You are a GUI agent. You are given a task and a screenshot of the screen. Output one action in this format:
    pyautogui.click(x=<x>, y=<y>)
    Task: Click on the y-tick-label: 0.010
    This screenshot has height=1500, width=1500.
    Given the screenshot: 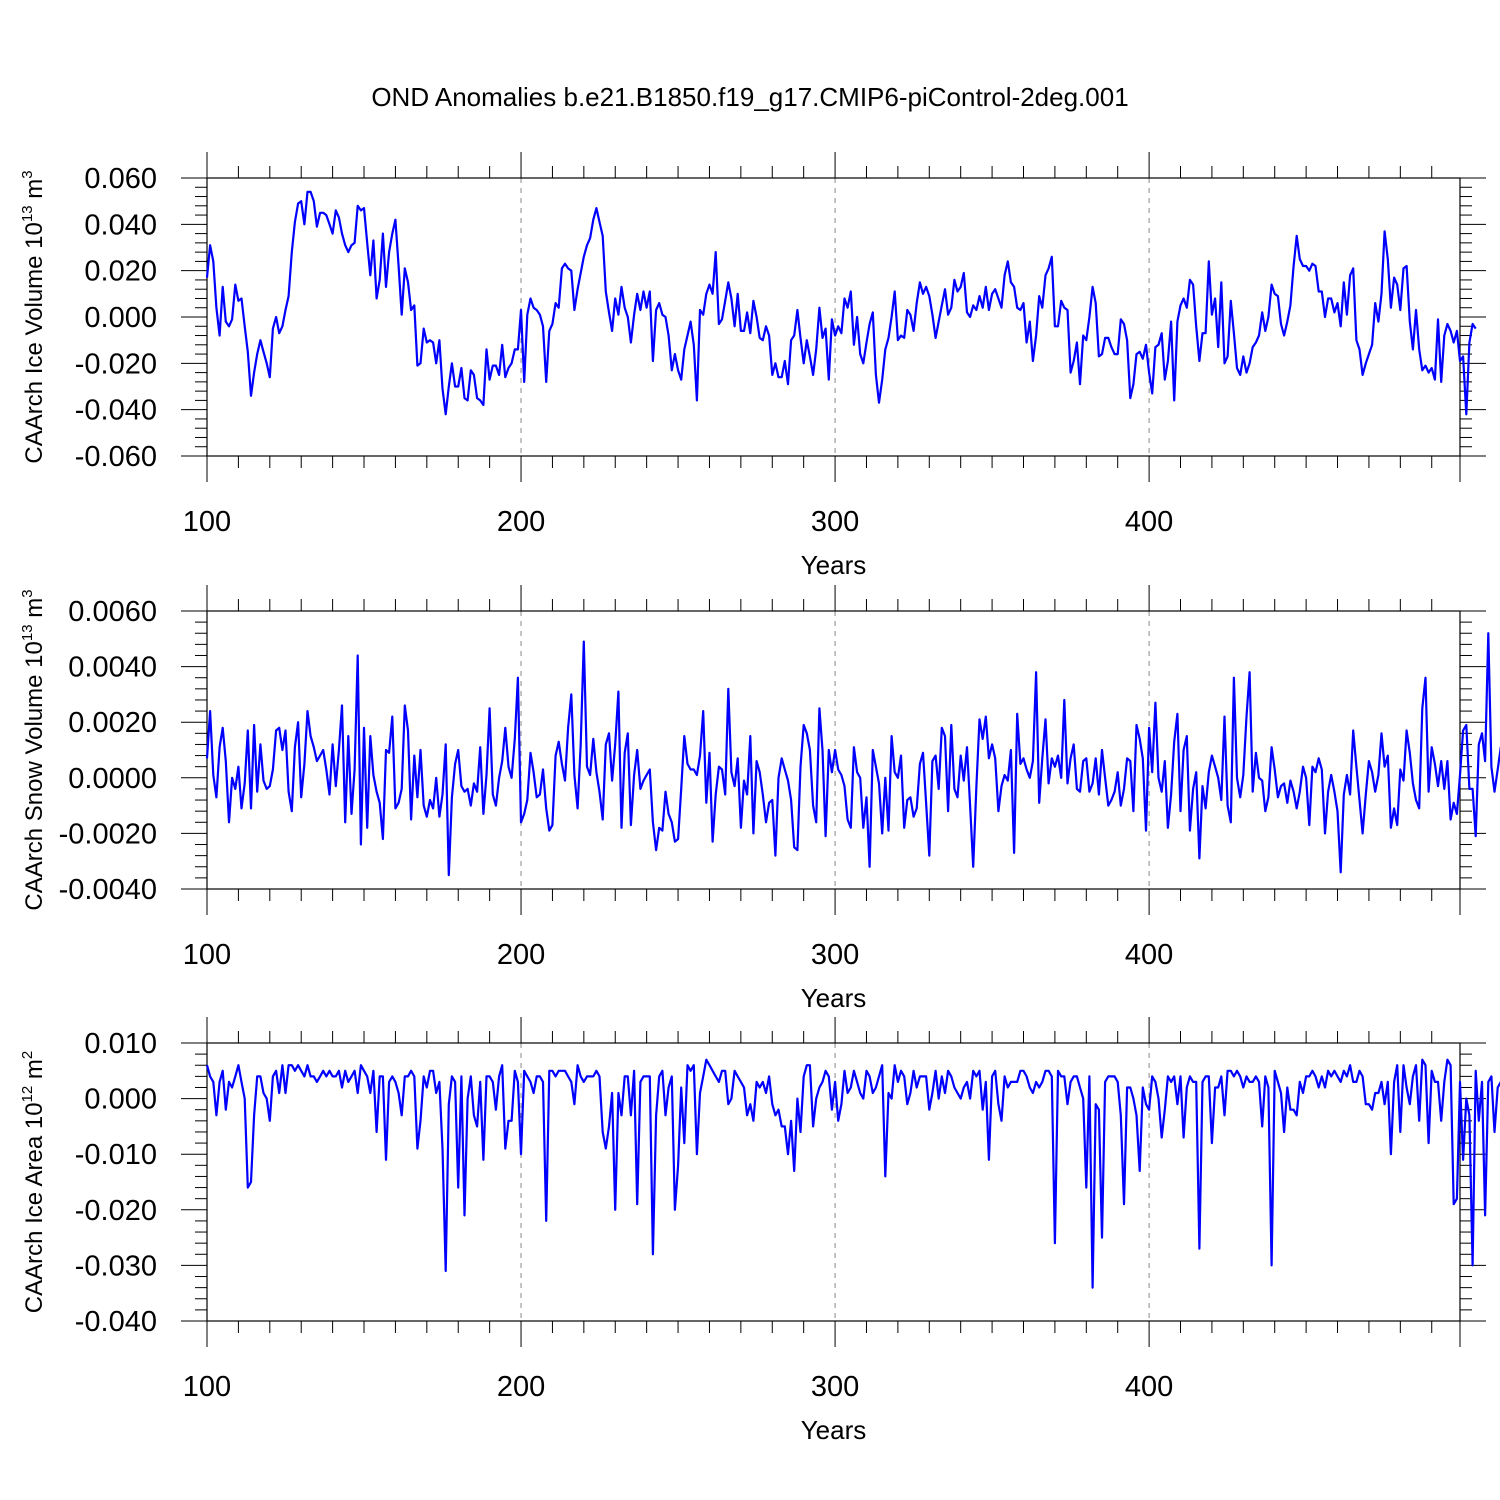 What is the action you would take?
    pyautogui.click(x=120, y=1044)
    